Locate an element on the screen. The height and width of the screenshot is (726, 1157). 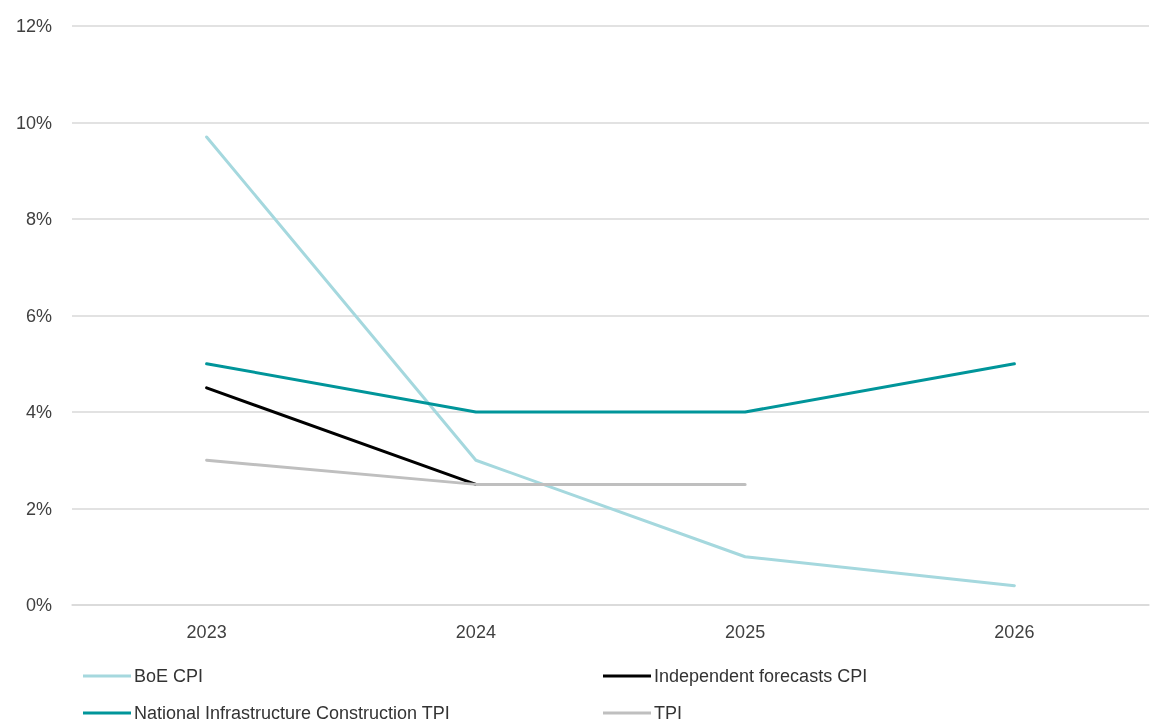
y-tick-label: 12% is located at coordinates (33, 26).